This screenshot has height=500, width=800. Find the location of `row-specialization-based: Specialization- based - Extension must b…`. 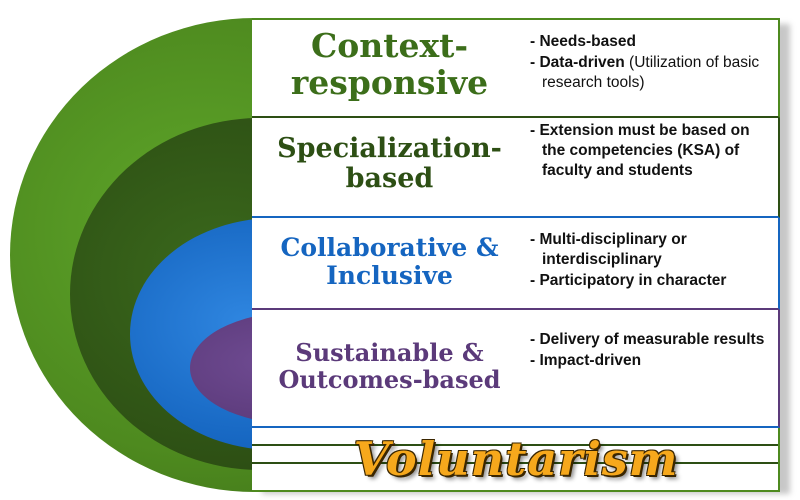

row-specialization-based: Specialization- based - Extension must b… is located at coordinates (516, 168).